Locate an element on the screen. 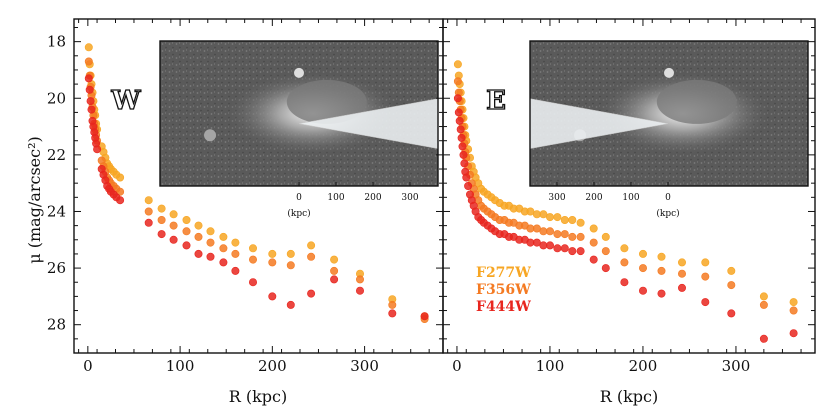  x-axis-label-left: R (kpc) is located at coordinates (258, 396).